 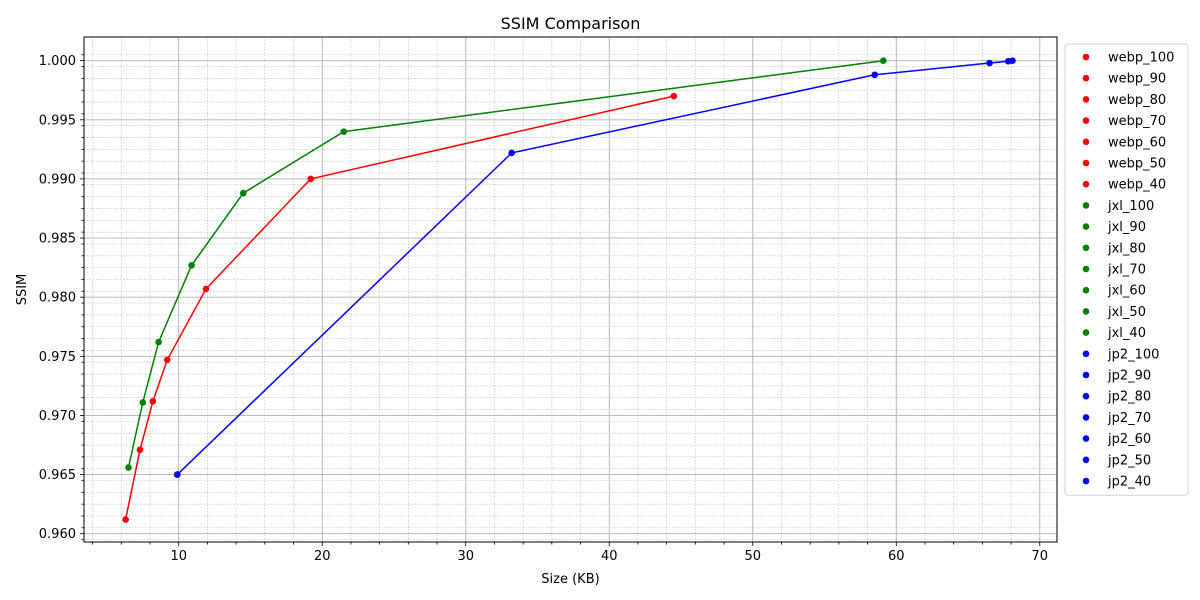 I want to click on legend-label: jp2_70, so click(x=1129, y=418).